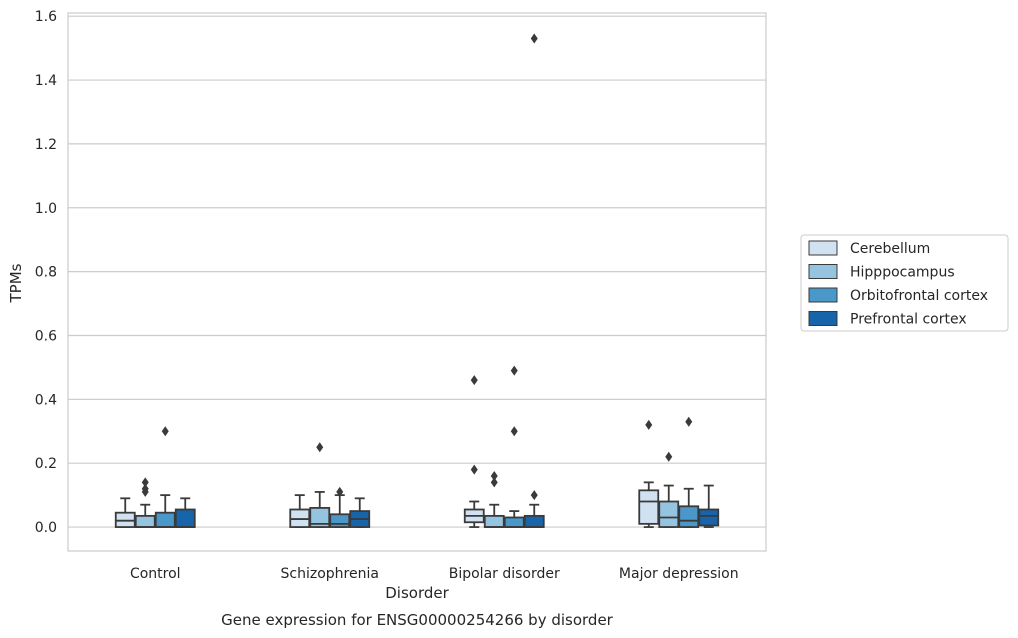  I want to click on y-tick-label: 0.2, so click(46, 464).